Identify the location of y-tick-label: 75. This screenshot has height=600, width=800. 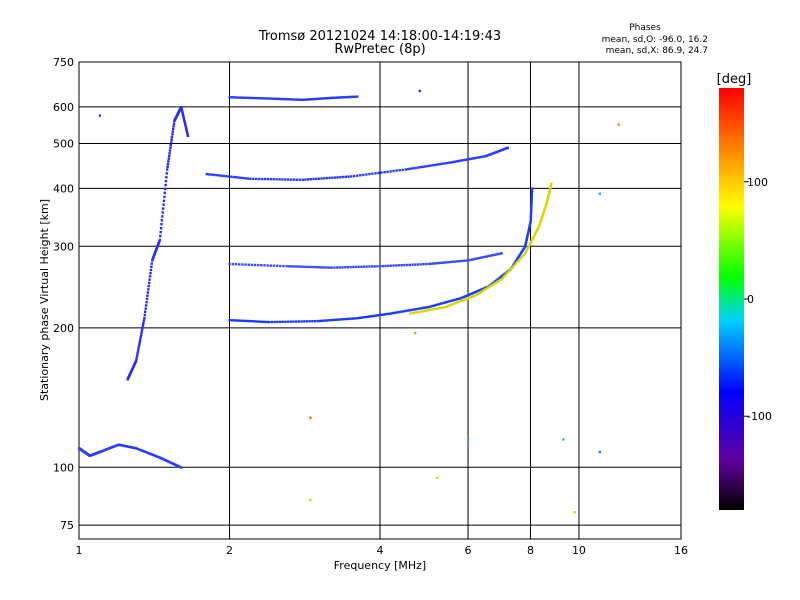
(67, 525).